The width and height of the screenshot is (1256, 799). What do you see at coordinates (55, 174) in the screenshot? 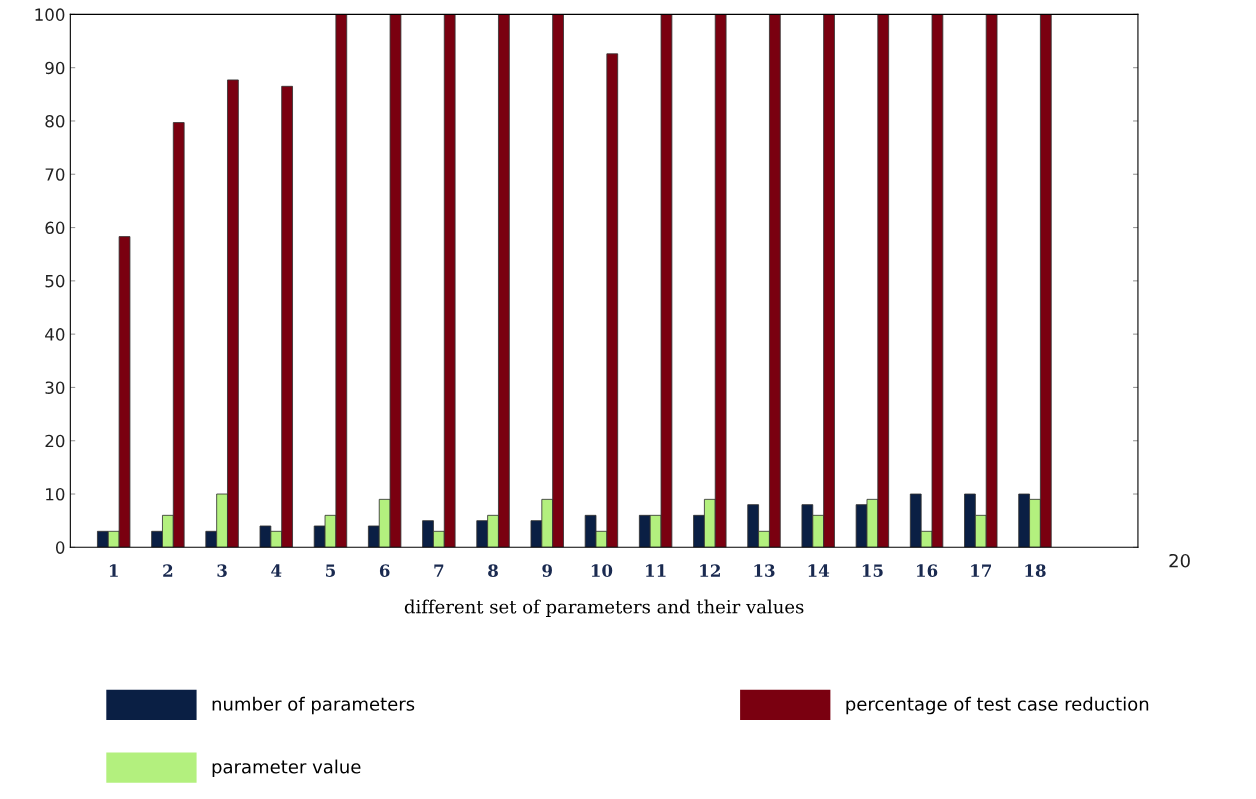
I see `y-tick-label: 70` at bounding box center [55, 174].